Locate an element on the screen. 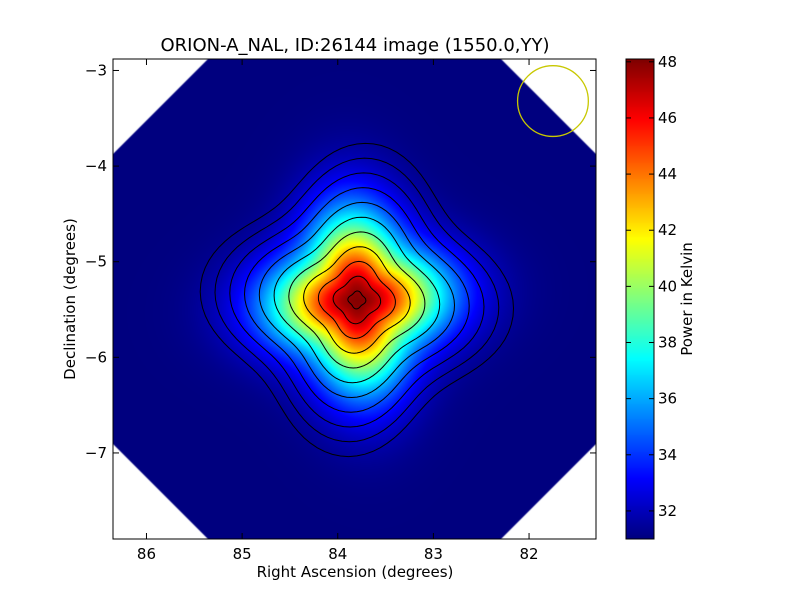  x-tick-label: 83 is located at coordinates (433, 554).